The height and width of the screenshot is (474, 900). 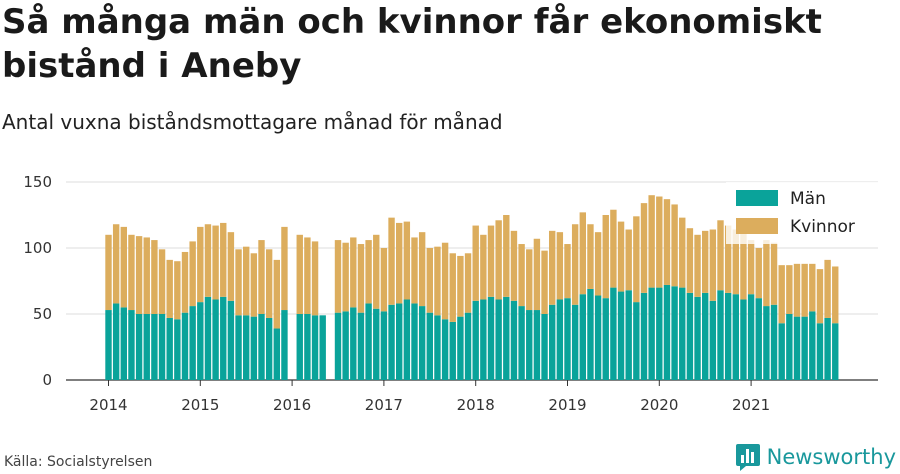 What do you see at coordinates (292, 405) in the screenshot?
I see `x-tick-label: 2016` at bounding box center [292, 405].